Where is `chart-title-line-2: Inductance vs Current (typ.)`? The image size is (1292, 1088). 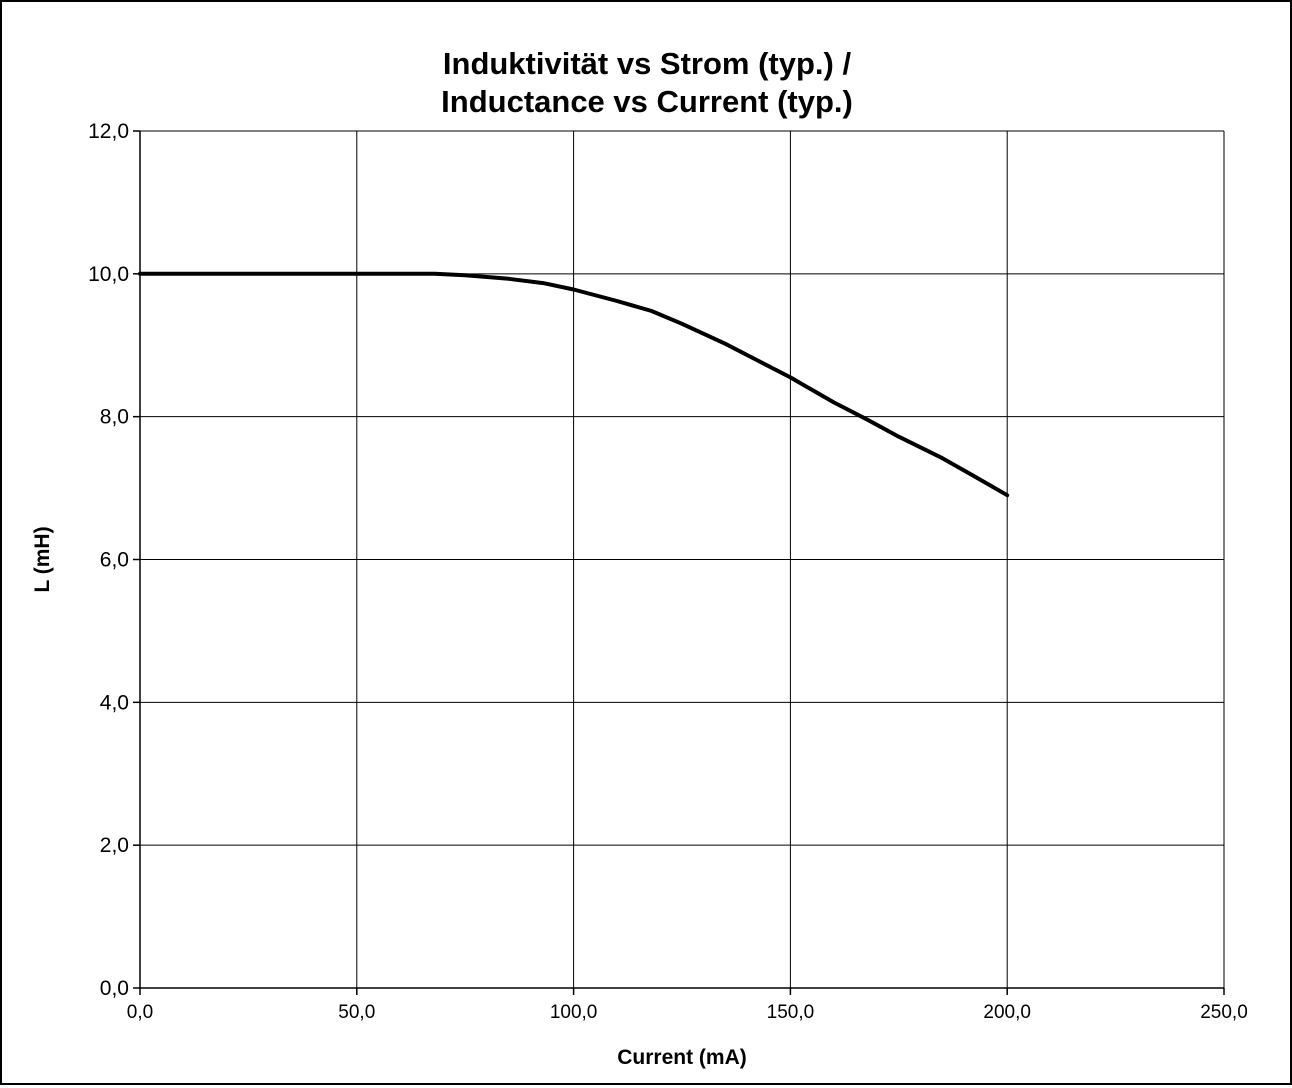
chart-title-line-2: Inductance vs Current (typ.) is located at coordinates (647, 101).